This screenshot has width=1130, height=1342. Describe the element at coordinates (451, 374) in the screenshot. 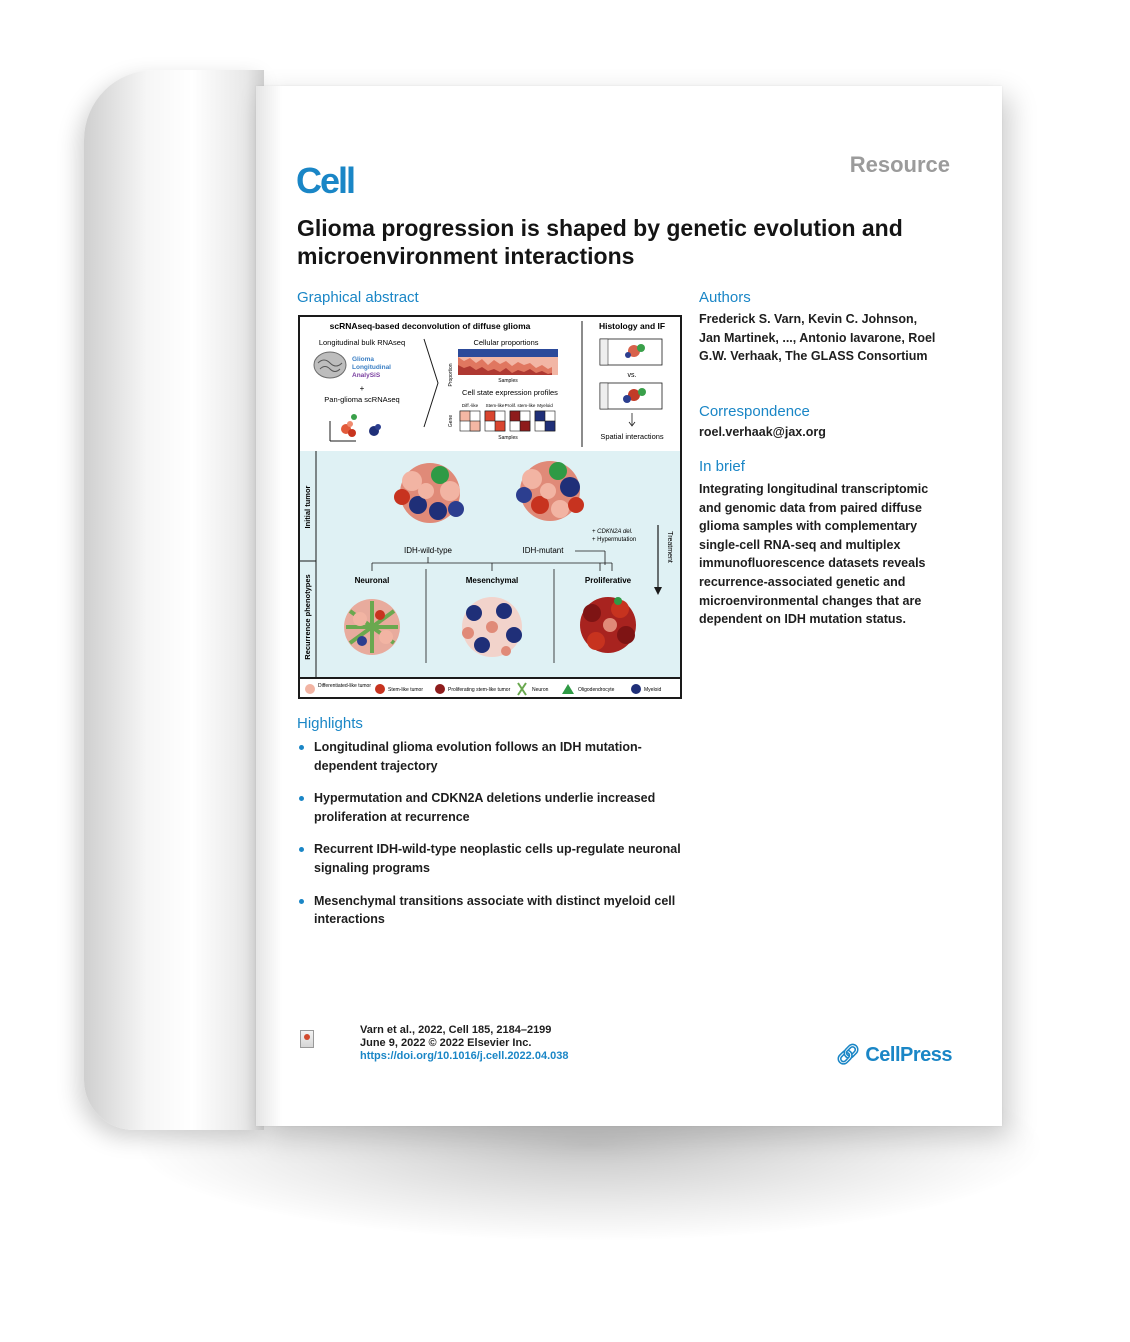

I see `ga-proportion-axis: Proportion` at that location.